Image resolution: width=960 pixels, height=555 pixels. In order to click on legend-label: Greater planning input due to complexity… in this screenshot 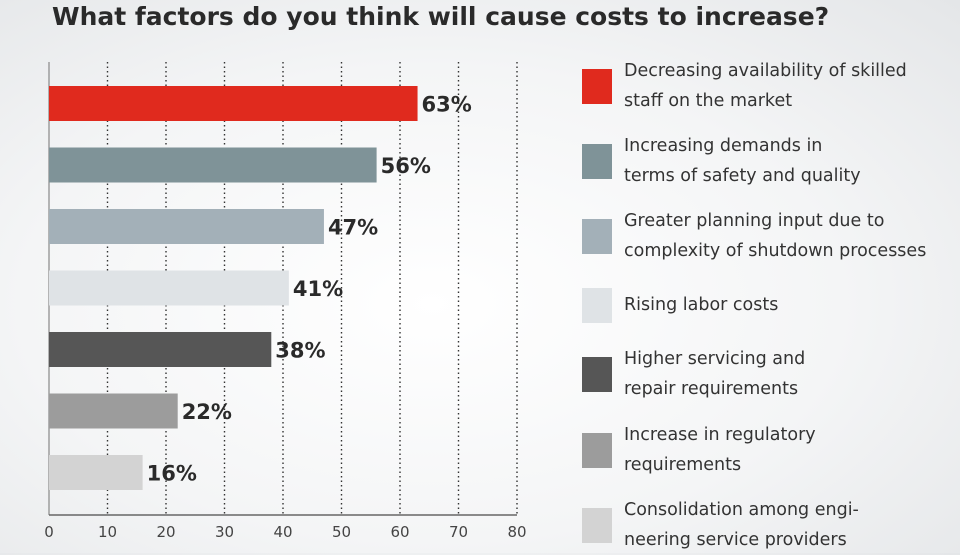, I will do `click(775, 236)`.